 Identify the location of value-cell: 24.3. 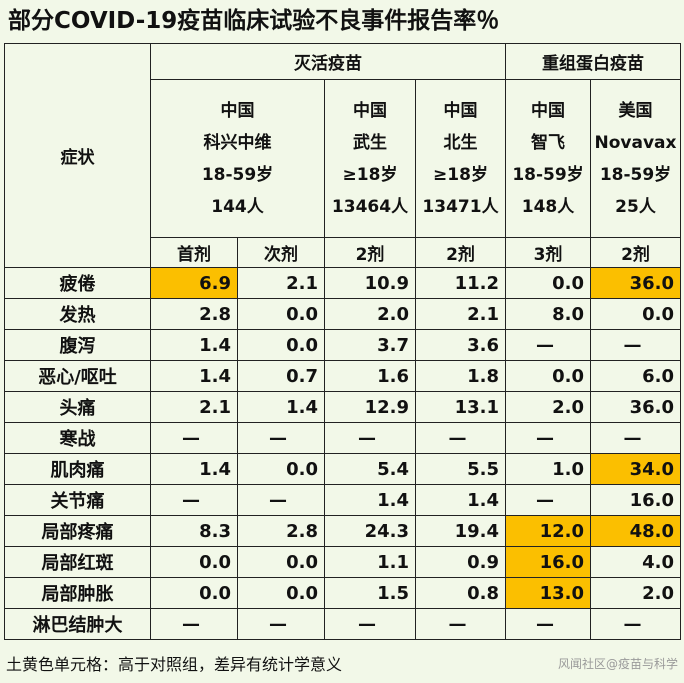
(370, 531).